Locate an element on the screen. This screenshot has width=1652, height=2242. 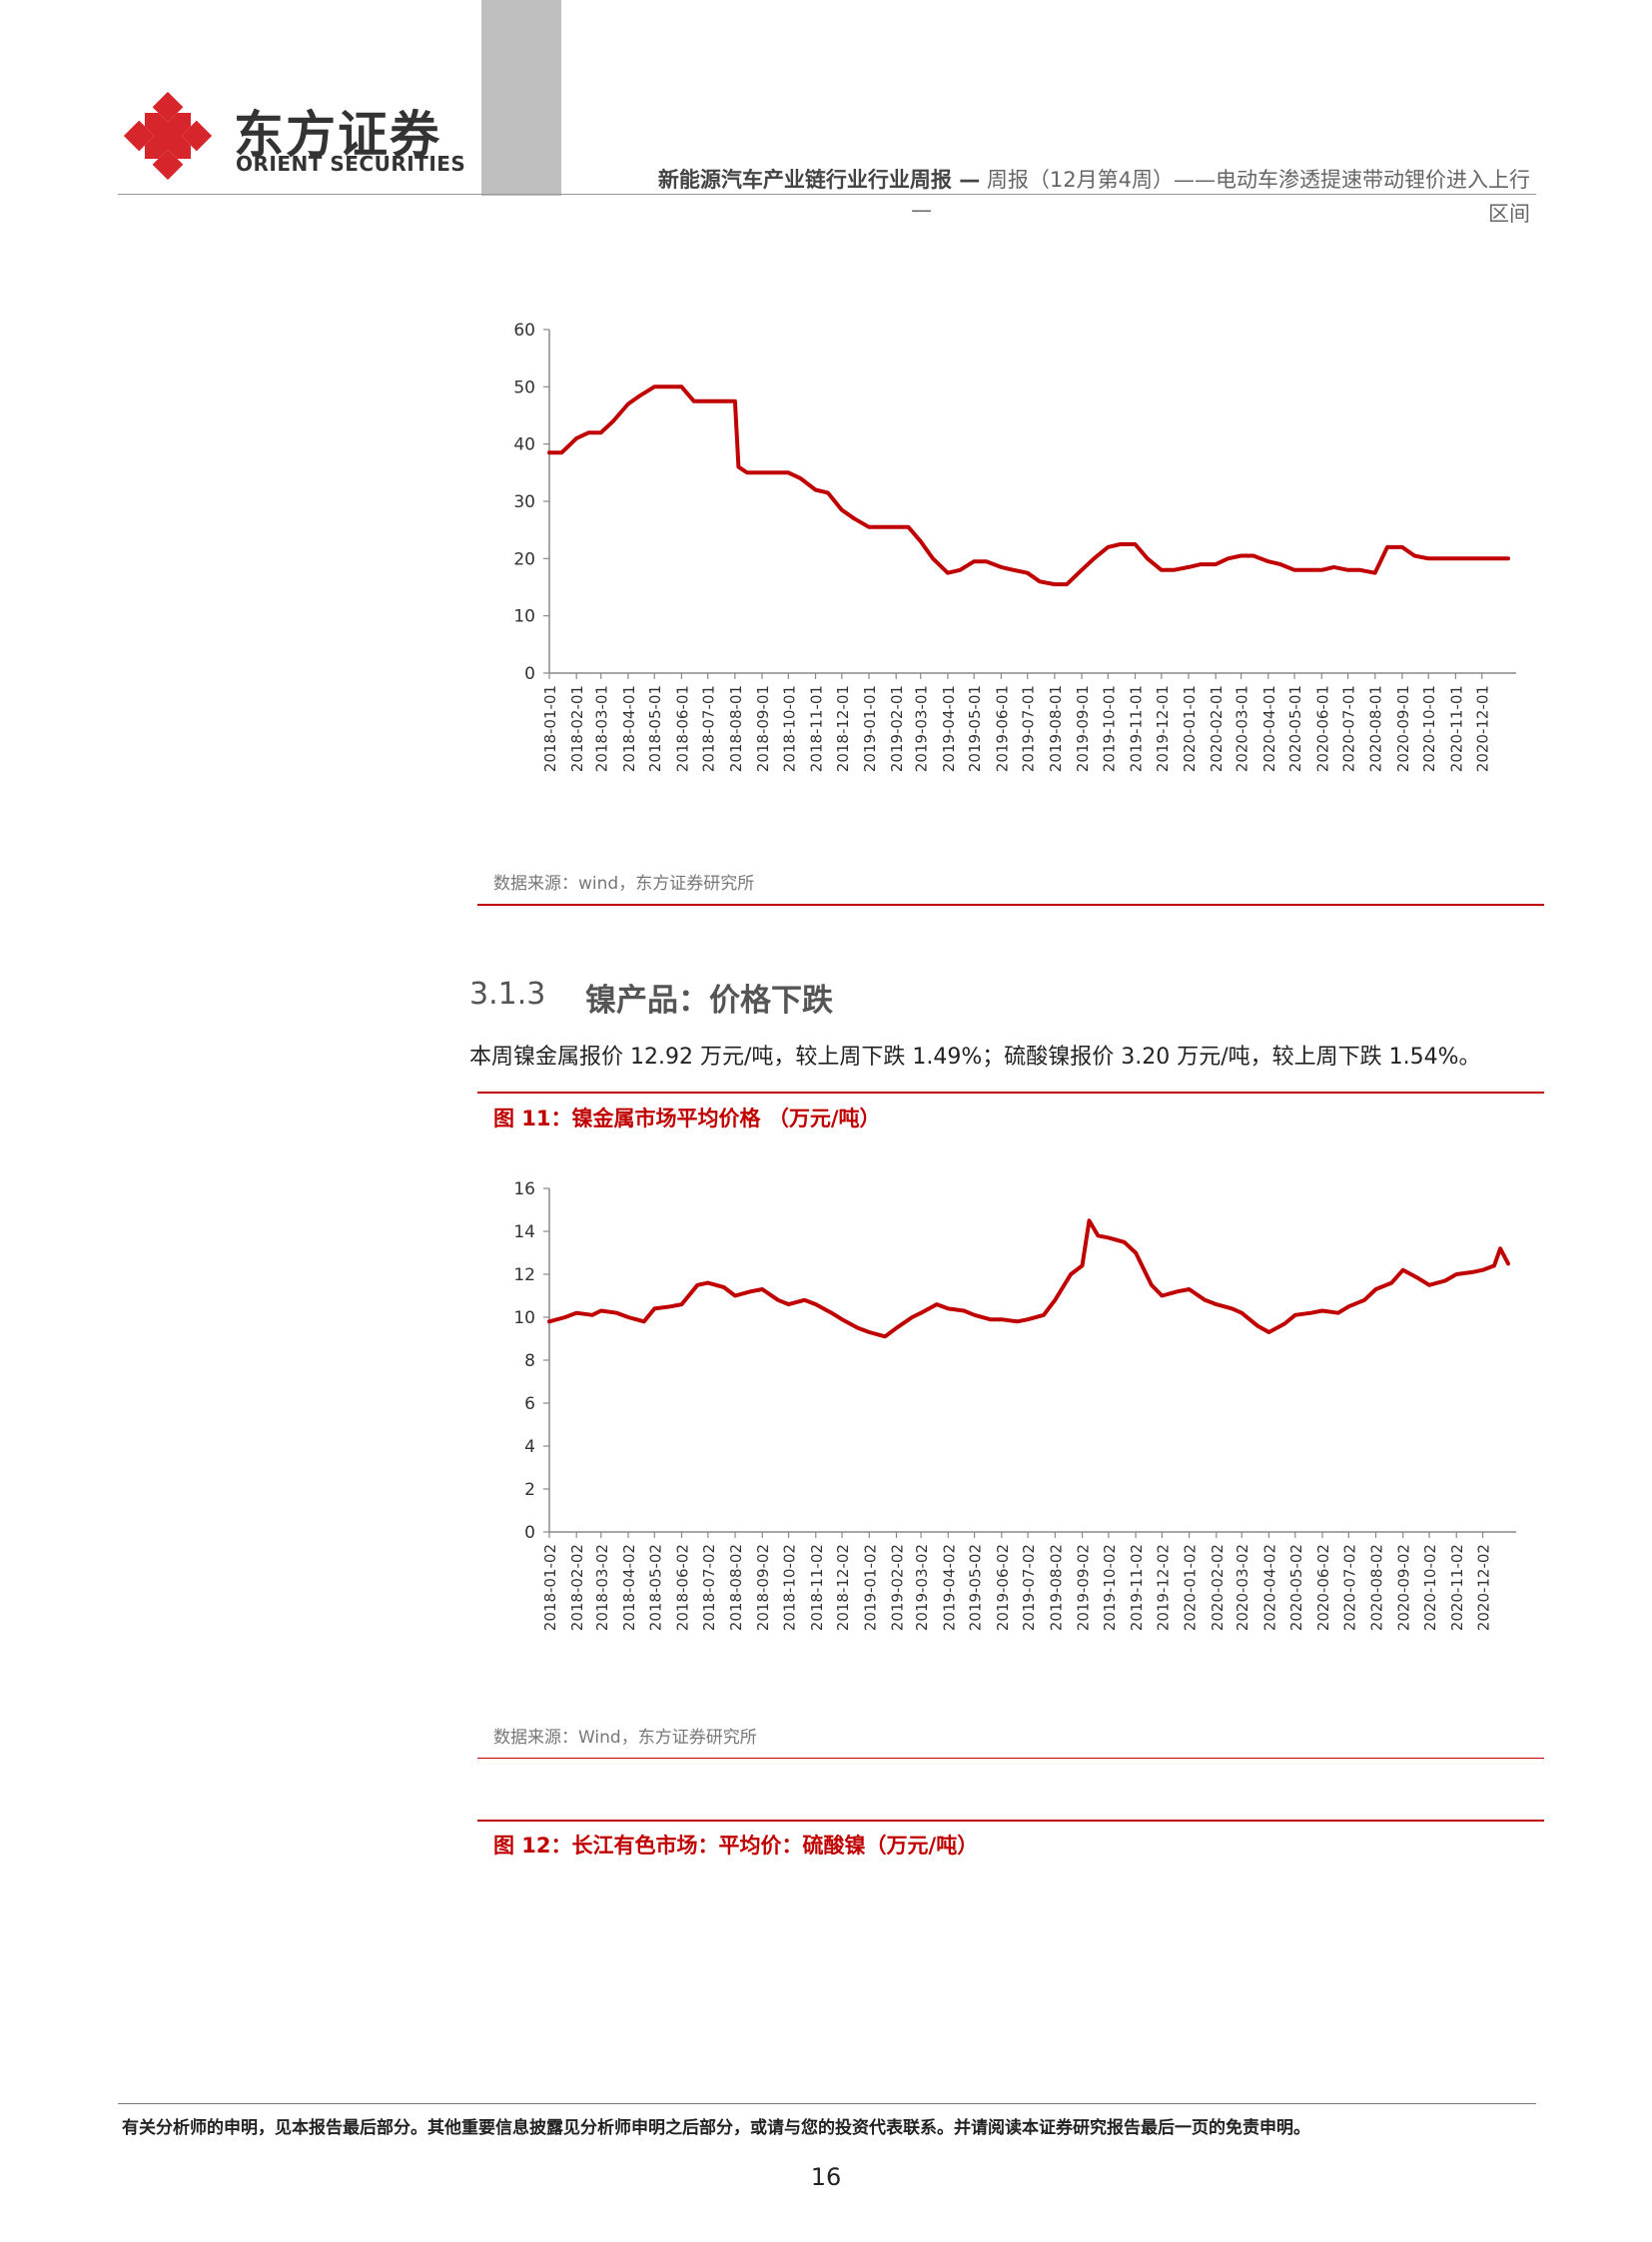
x-tick-label: 2018-01-02 is located at coordinates (550, 1587).